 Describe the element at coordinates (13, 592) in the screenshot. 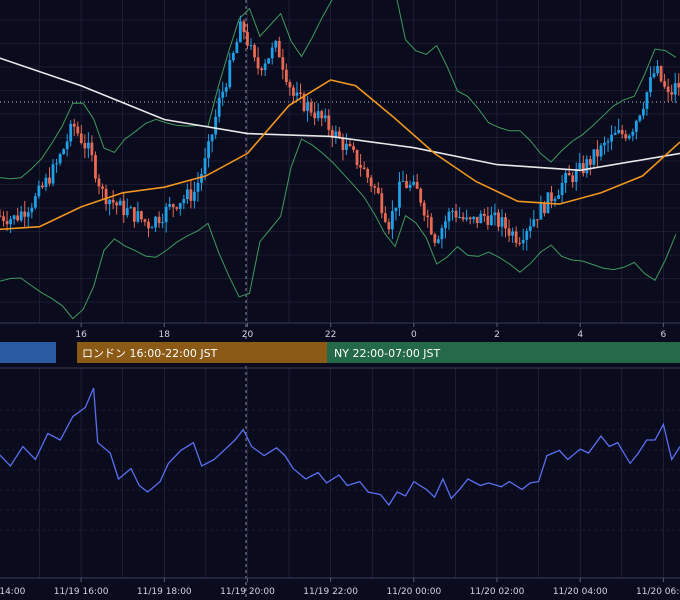

I see `time-x-tick-label: 11/19 14:00` at that location.